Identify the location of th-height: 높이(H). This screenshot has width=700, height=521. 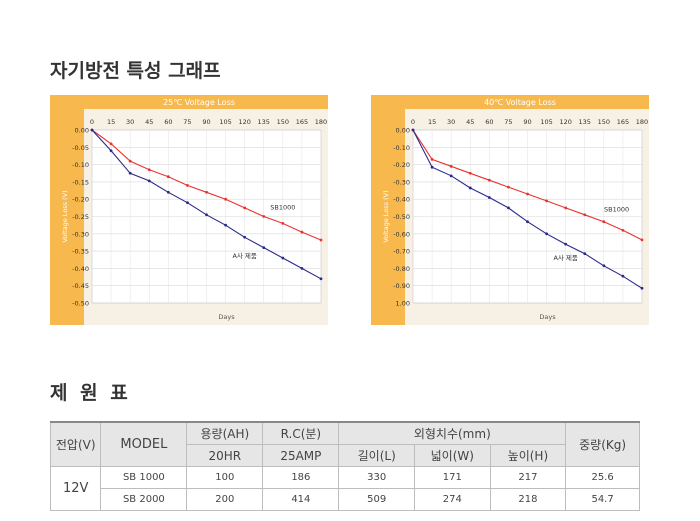
(528, 455).